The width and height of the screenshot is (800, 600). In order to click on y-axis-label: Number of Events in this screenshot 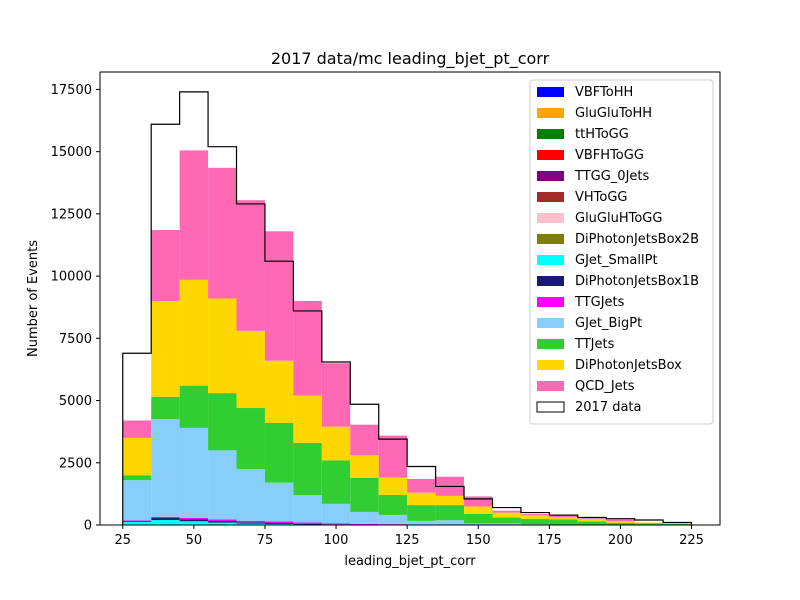, I will do `click(33, 298)`.